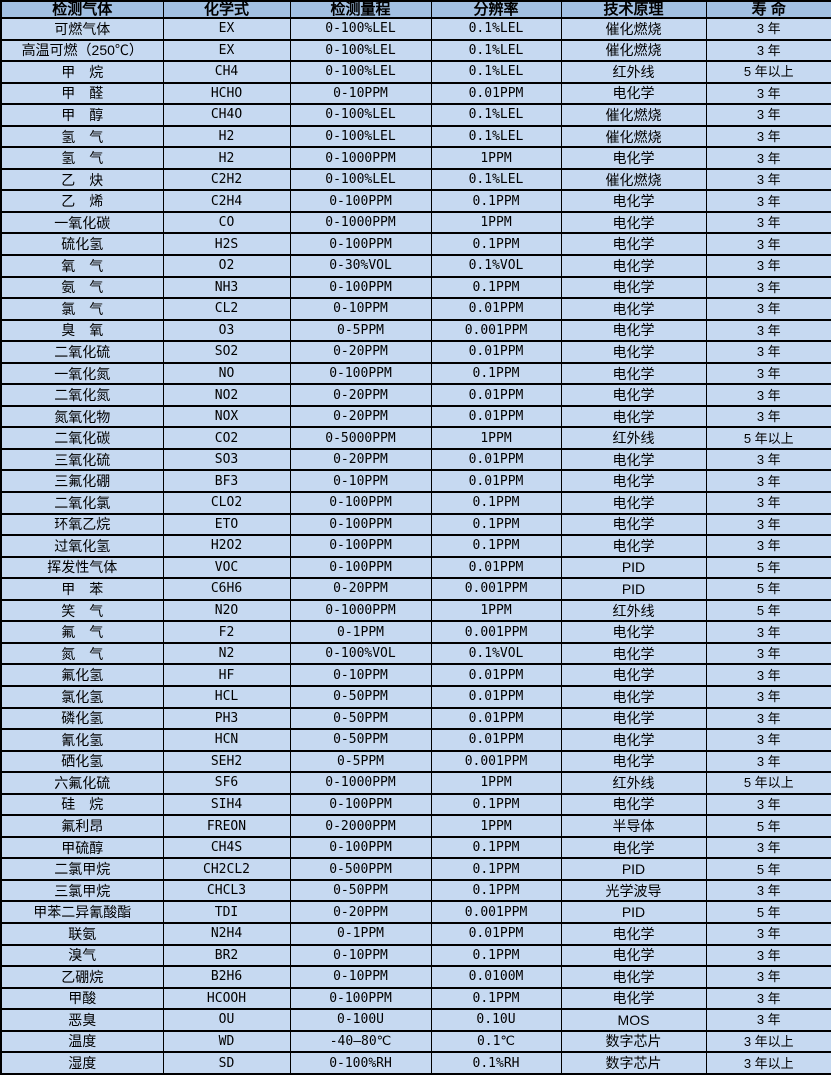  Describe the element at coordinates (82, 179) in the screenshot. I see `gas-name-cell: 乙 炔` at that location.